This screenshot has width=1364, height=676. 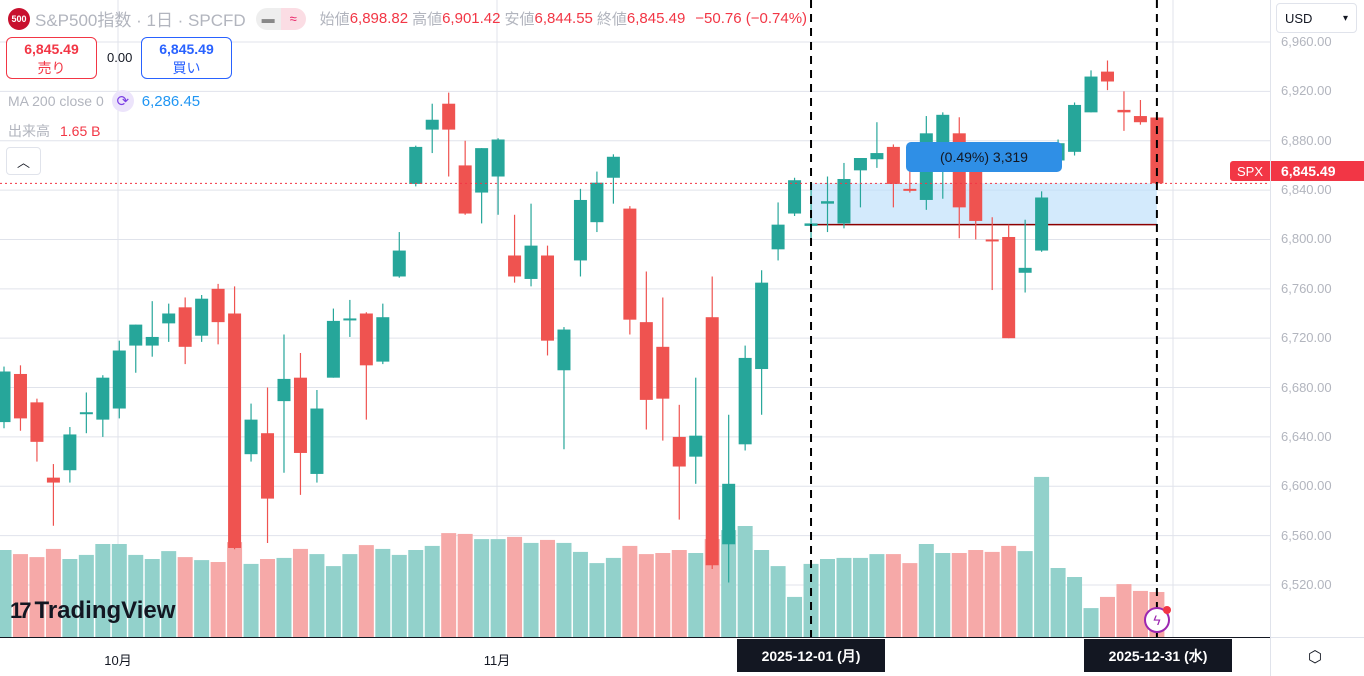 I want to click on tradingview-logo: 17 TradingView, so click(x=92, y=611).